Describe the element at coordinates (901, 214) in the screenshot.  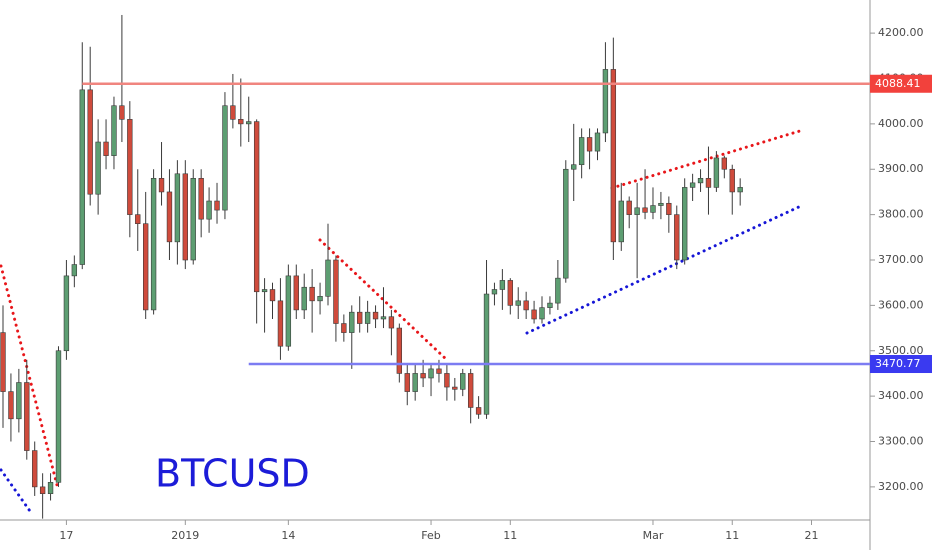
I see `y-tick-label: 3800.00` at that location.